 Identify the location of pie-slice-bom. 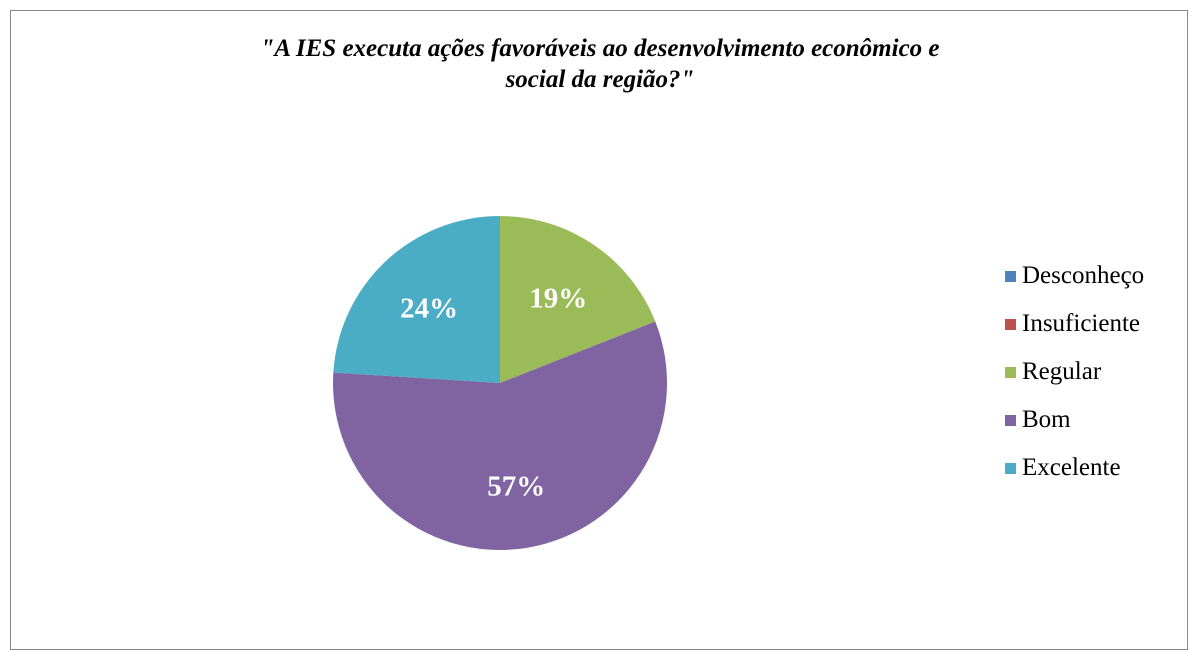
(500, 435).